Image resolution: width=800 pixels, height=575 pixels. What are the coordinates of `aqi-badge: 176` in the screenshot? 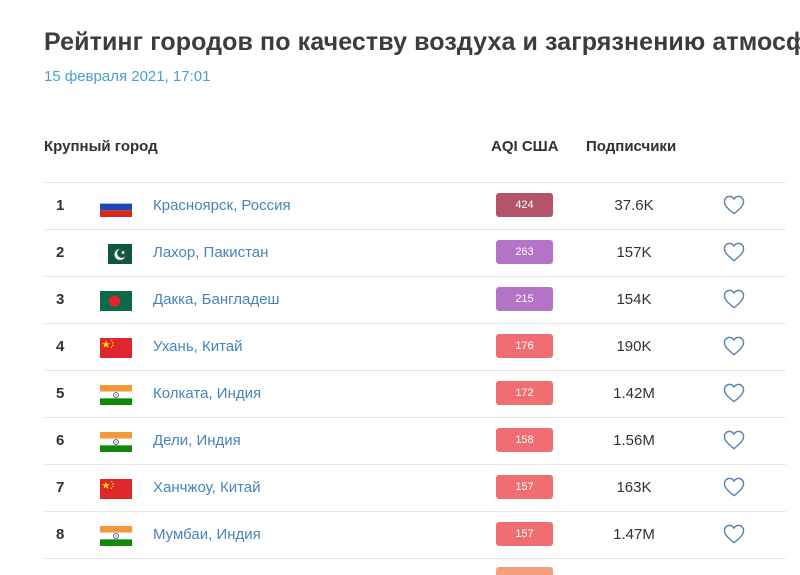 It's located at (524, 346).